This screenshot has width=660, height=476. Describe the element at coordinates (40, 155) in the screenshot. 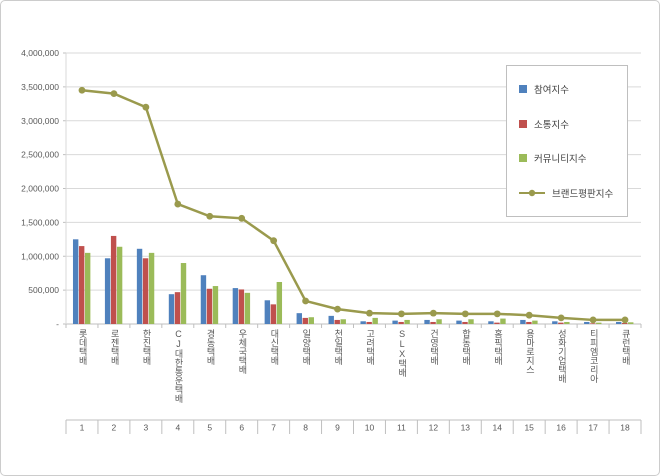

I see `y-axis-tick-label: 2,500,000` at that location.